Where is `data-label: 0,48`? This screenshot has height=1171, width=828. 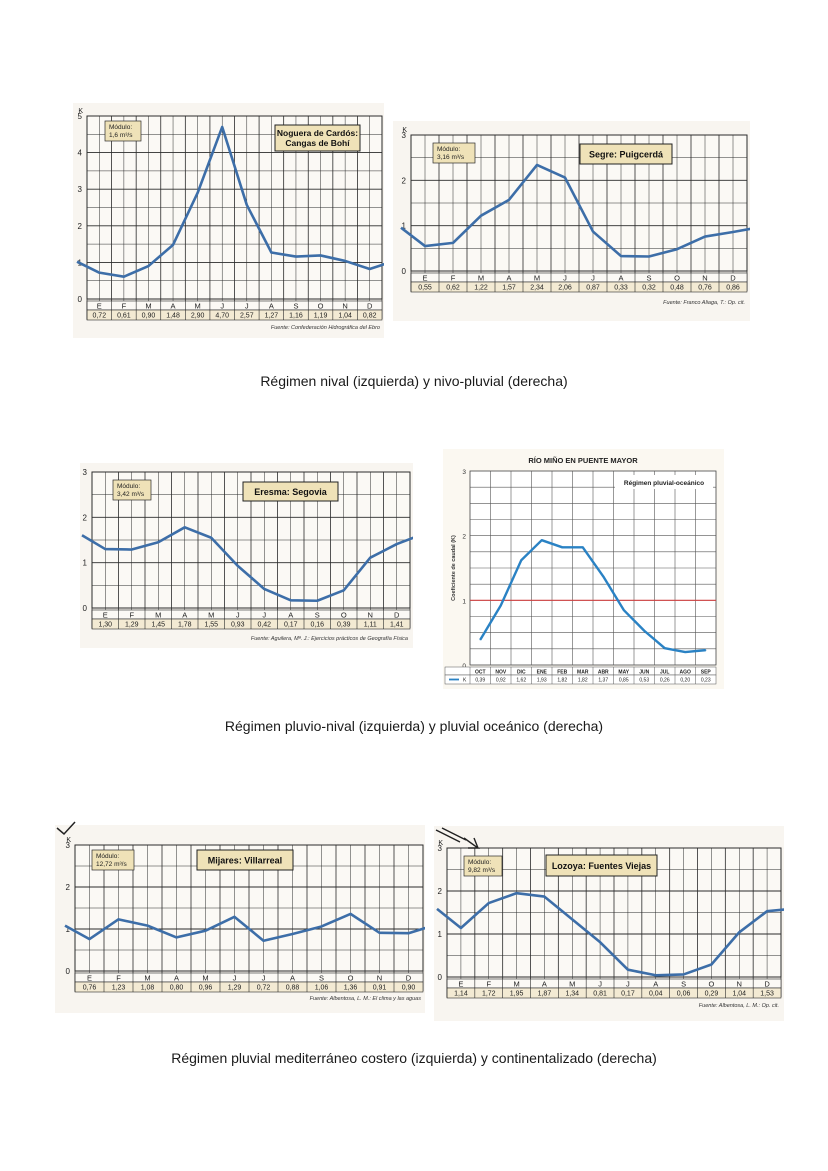 data-label: 0,48 is located at coordinates (677, 288).